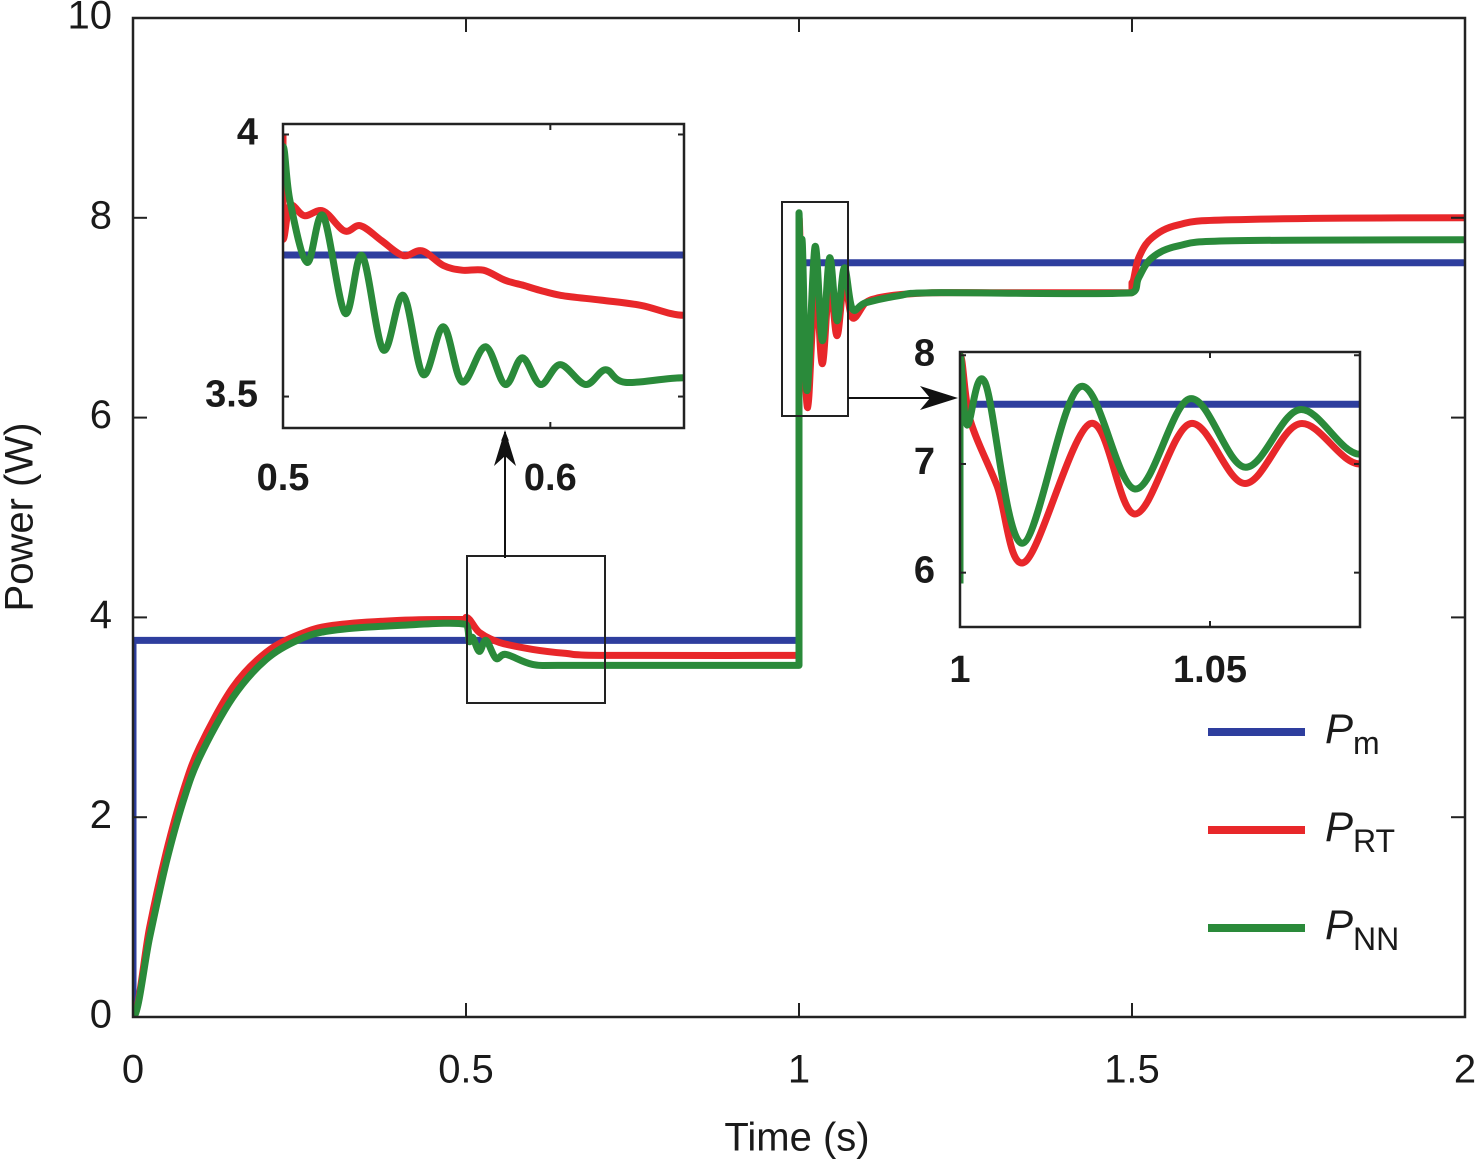  I want to click on x-tick-label: 2, so click(1465, 1070).